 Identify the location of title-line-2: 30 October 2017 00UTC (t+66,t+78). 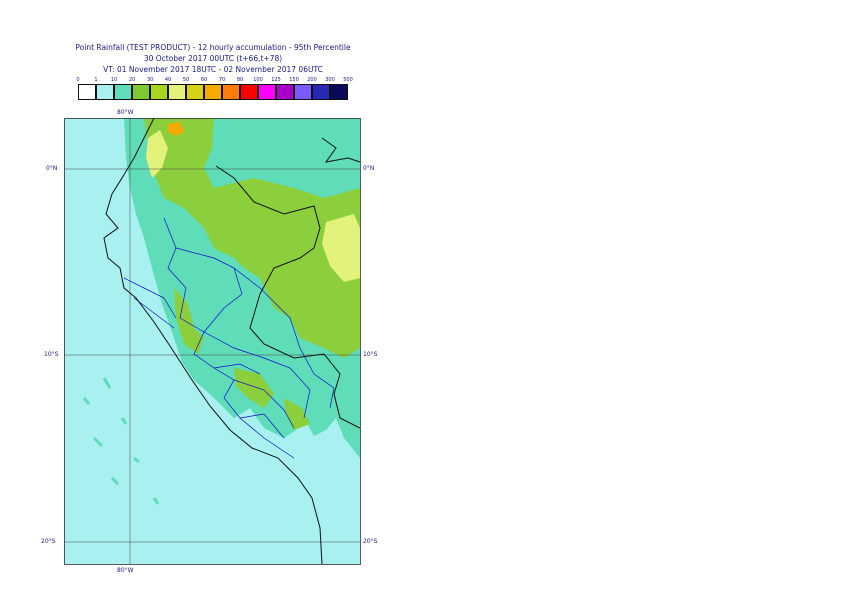
(213, 58).